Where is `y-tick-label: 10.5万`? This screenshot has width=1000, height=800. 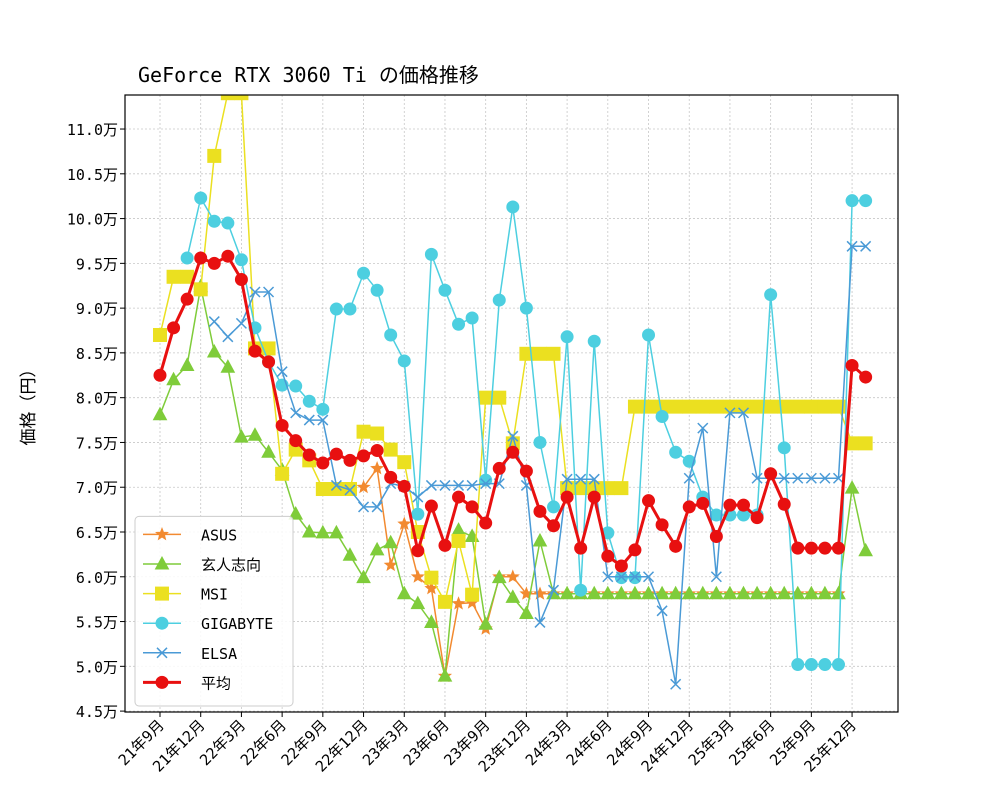 y-tick-label: 10.5万 is located at coordinates (92, 175).